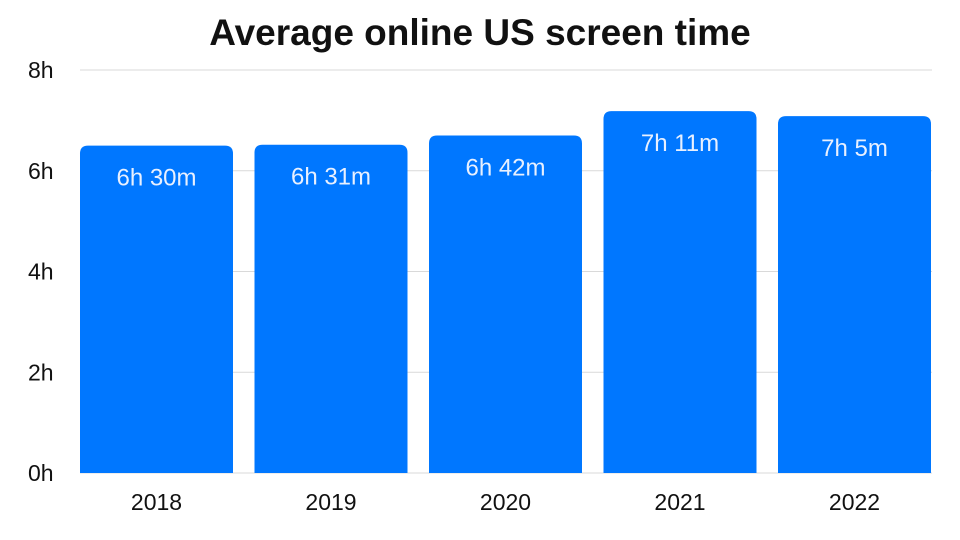  What do you see at coordinates (41, 372) in the screenshot?
I see `y-tick-label: 2h` at bounding box center [41, 372].